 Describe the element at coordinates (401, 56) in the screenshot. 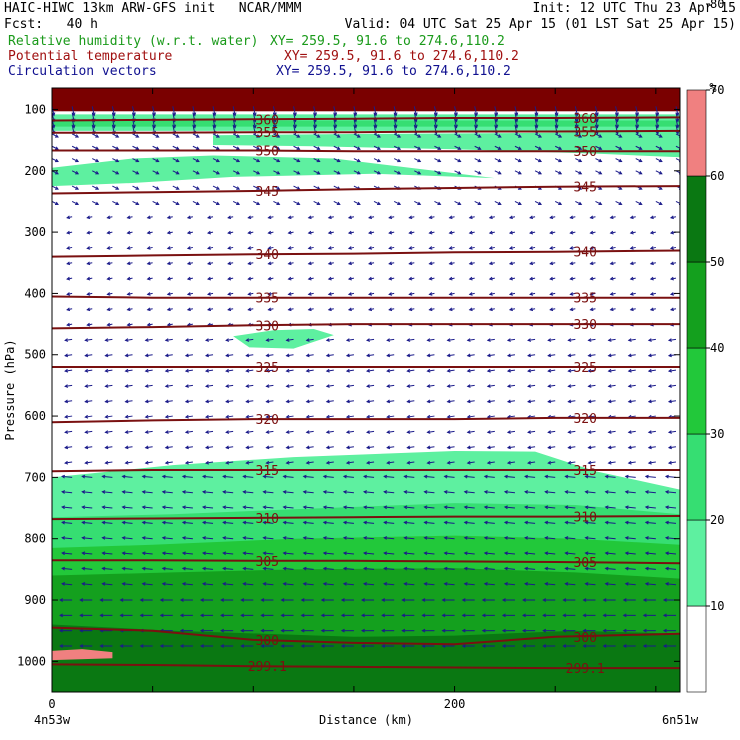

I see `field-theta-xy: XY= 259.5, 91.6 to 274.6,110.2` at that location.